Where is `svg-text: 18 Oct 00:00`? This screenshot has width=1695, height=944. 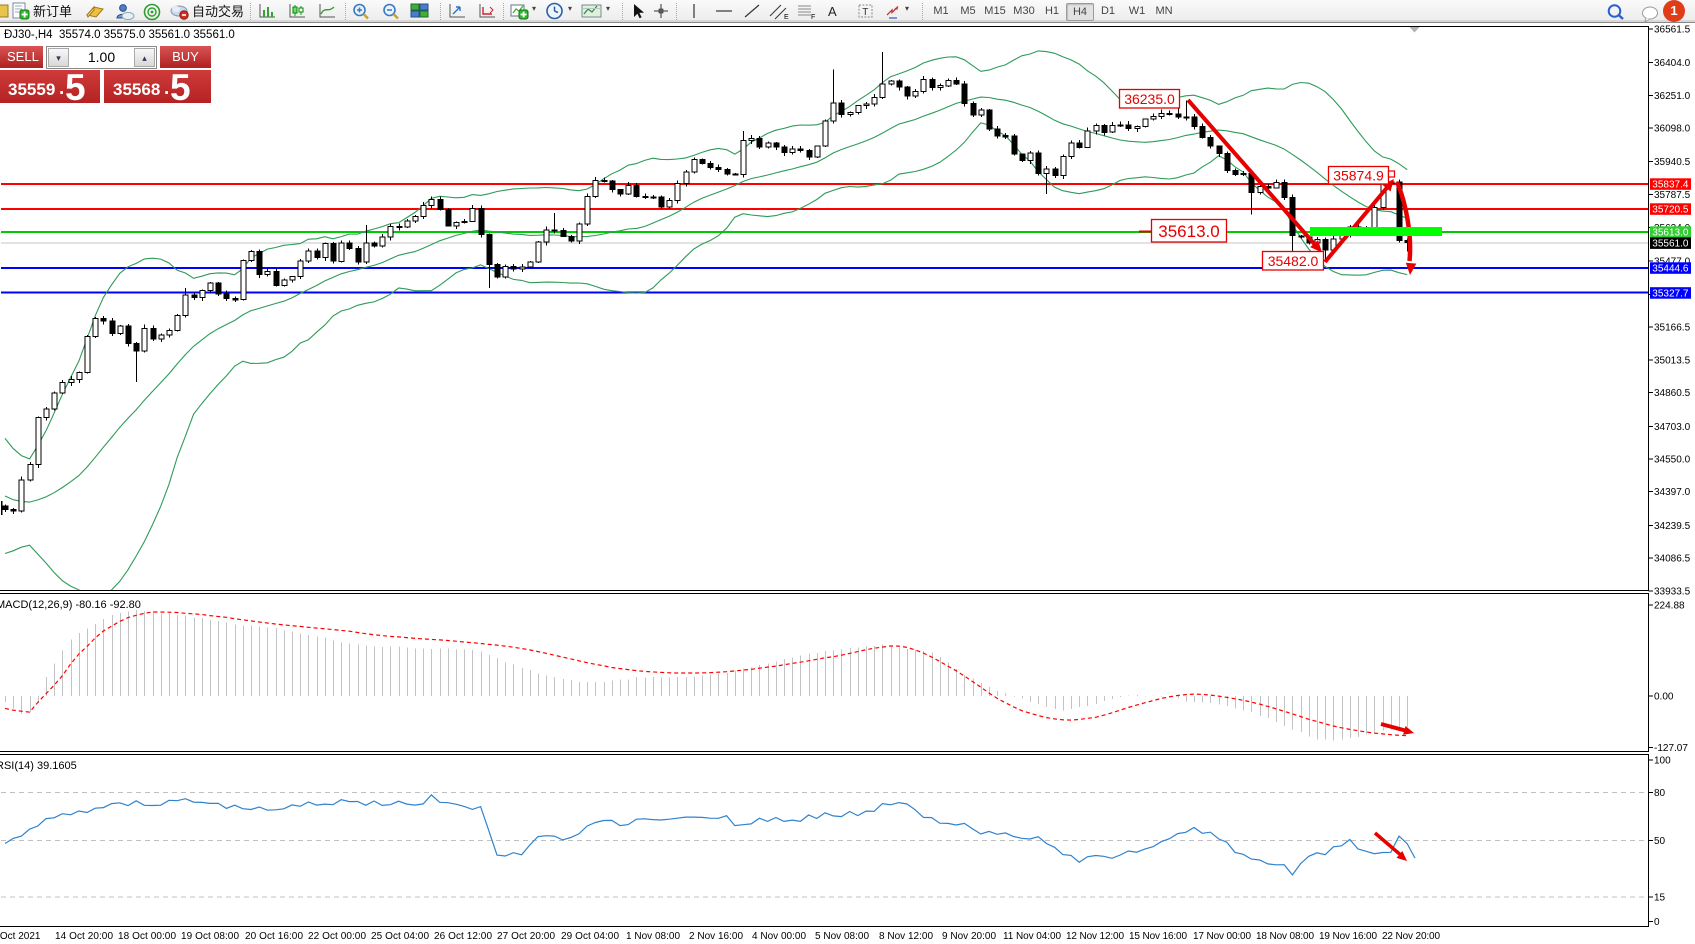 svg-text: 18 Oct 00:00 is located at coordinates (147, 936).